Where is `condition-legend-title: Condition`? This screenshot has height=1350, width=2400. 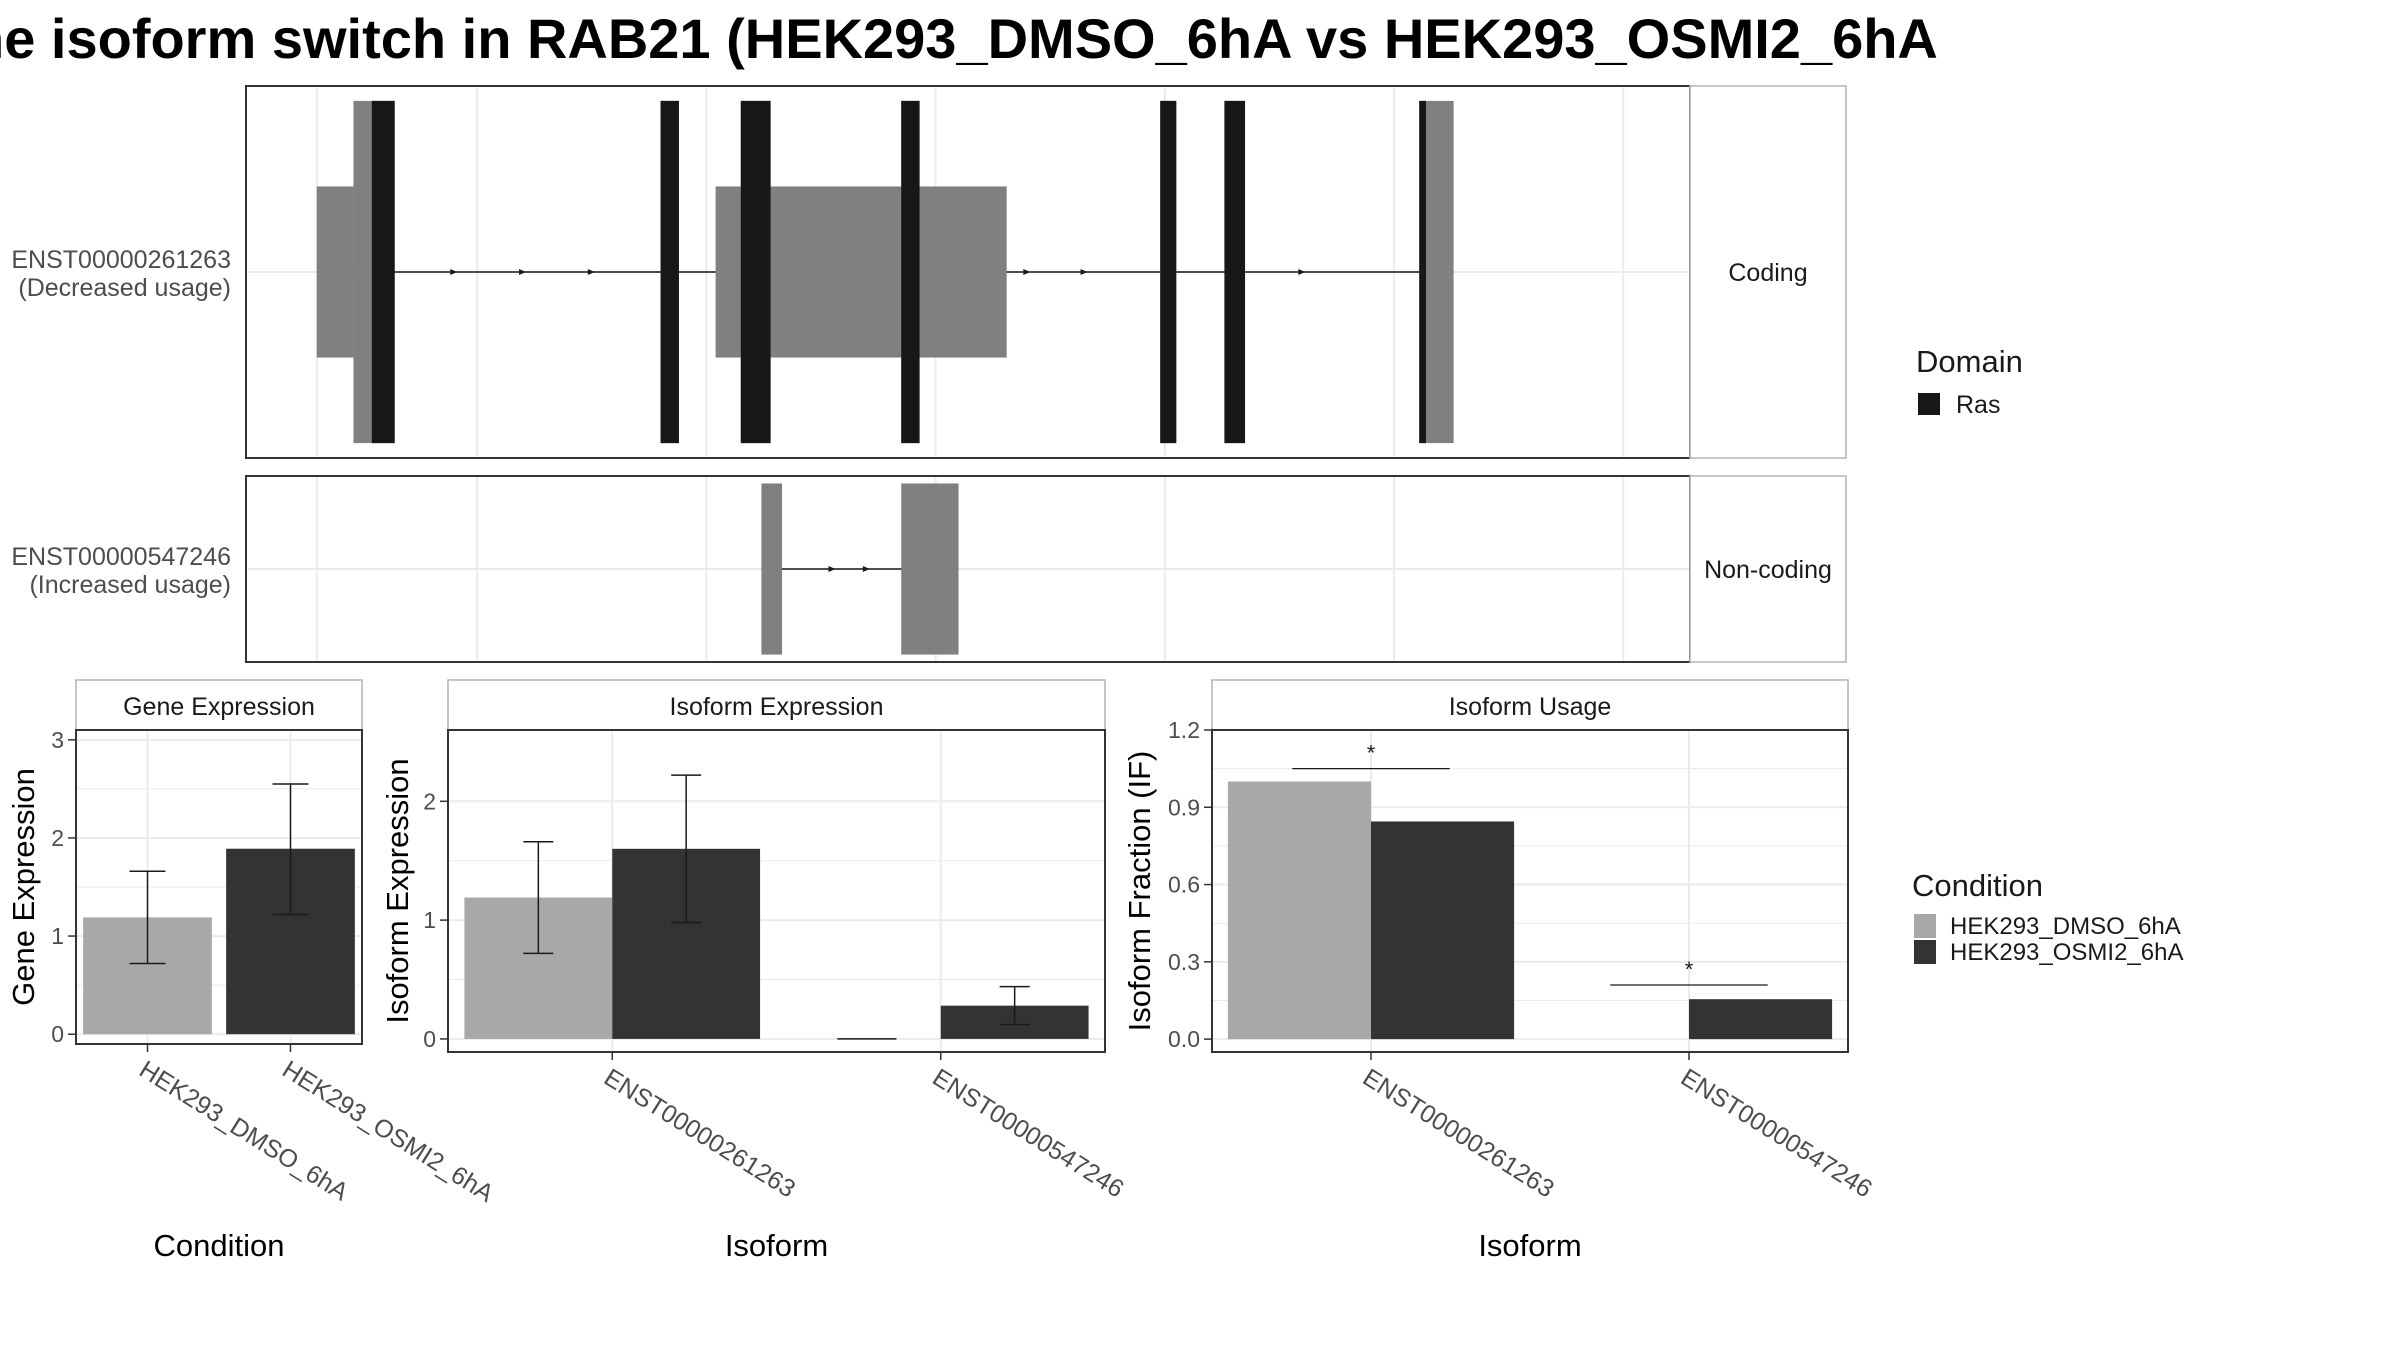 condition-legend-title: Condition is located at coordinates (1977, 885).